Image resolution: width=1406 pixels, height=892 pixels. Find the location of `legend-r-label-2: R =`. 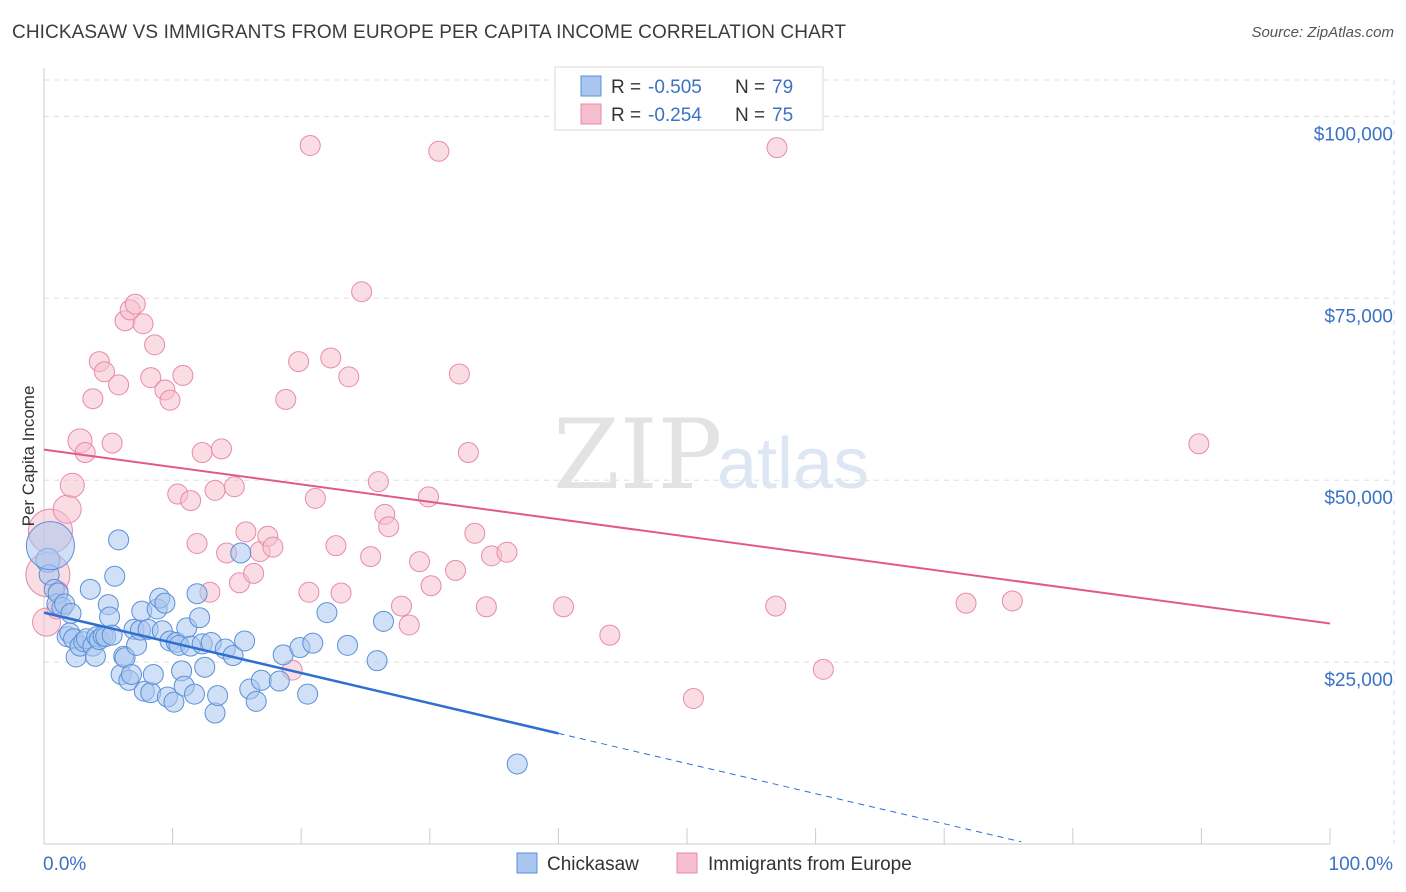

legend-r-label-2: R = is located at coordinates (628, 115).